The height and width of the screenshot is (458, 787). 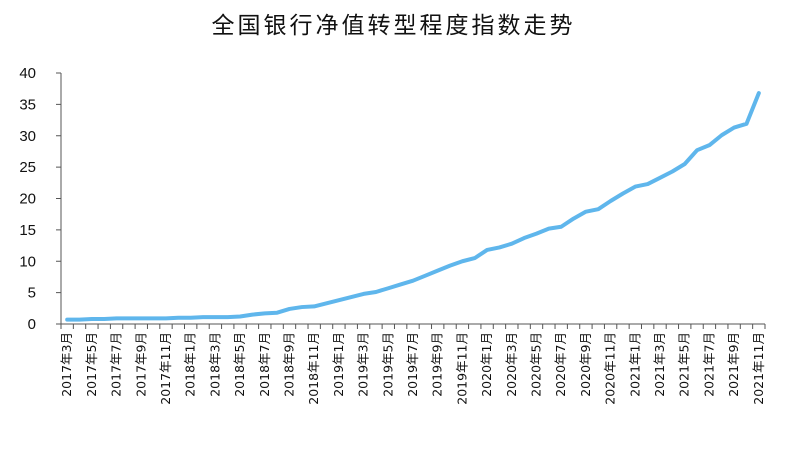 What do you see at coordinates (288, 364) in the screenshot?
I see `x-tick-label: 2018年9月` at bounding box center [288, 364].